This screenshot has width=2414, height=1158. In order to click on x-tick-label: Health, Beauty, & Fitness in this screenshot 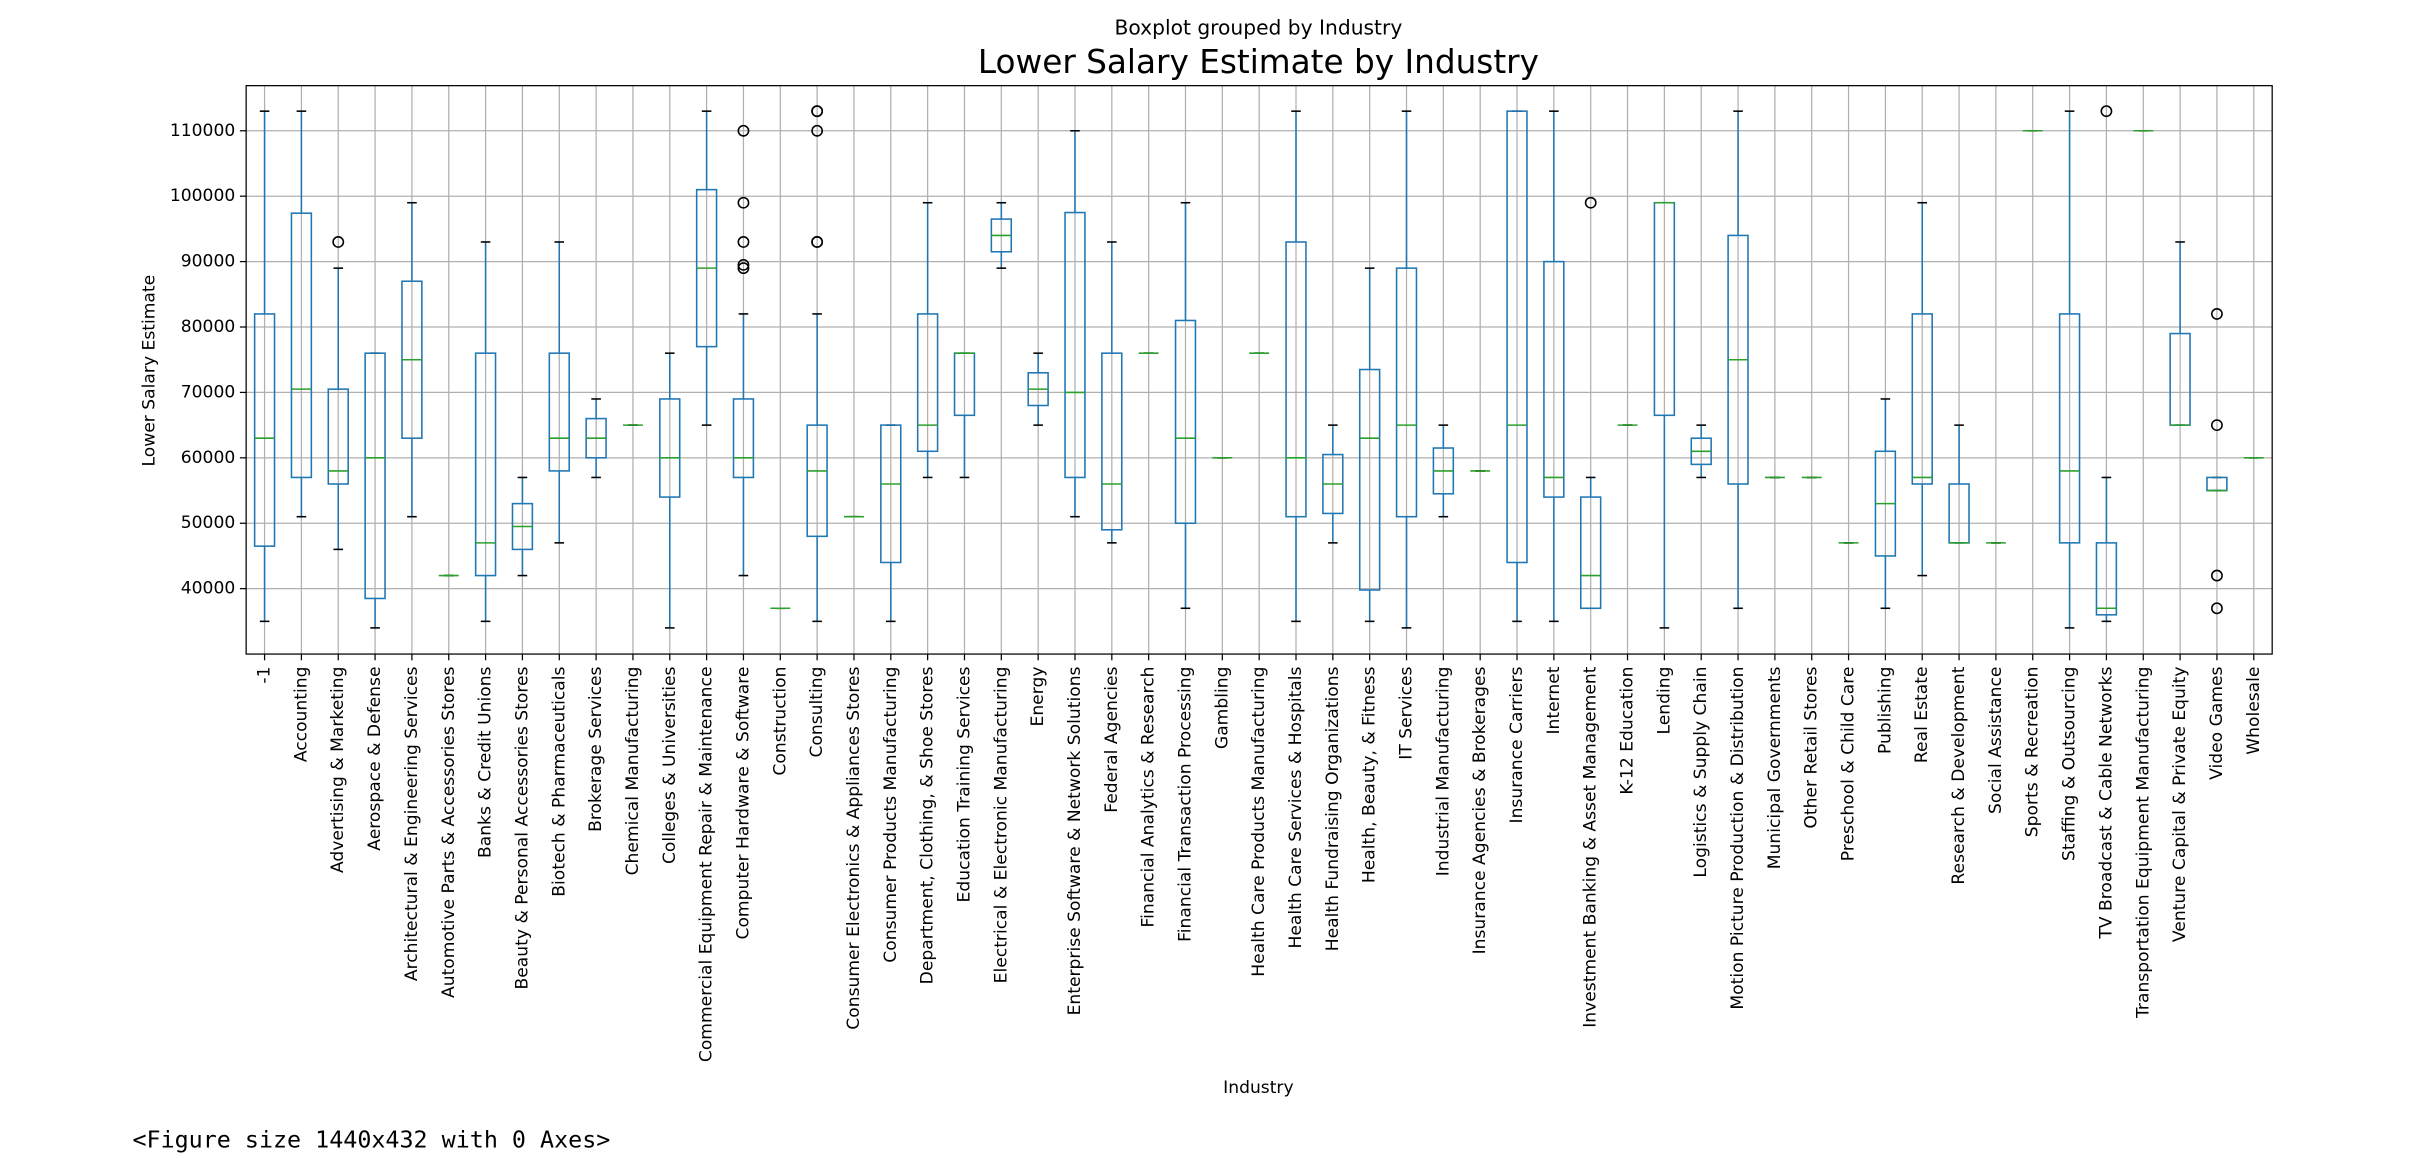, I will do `click(1370, 774)`.